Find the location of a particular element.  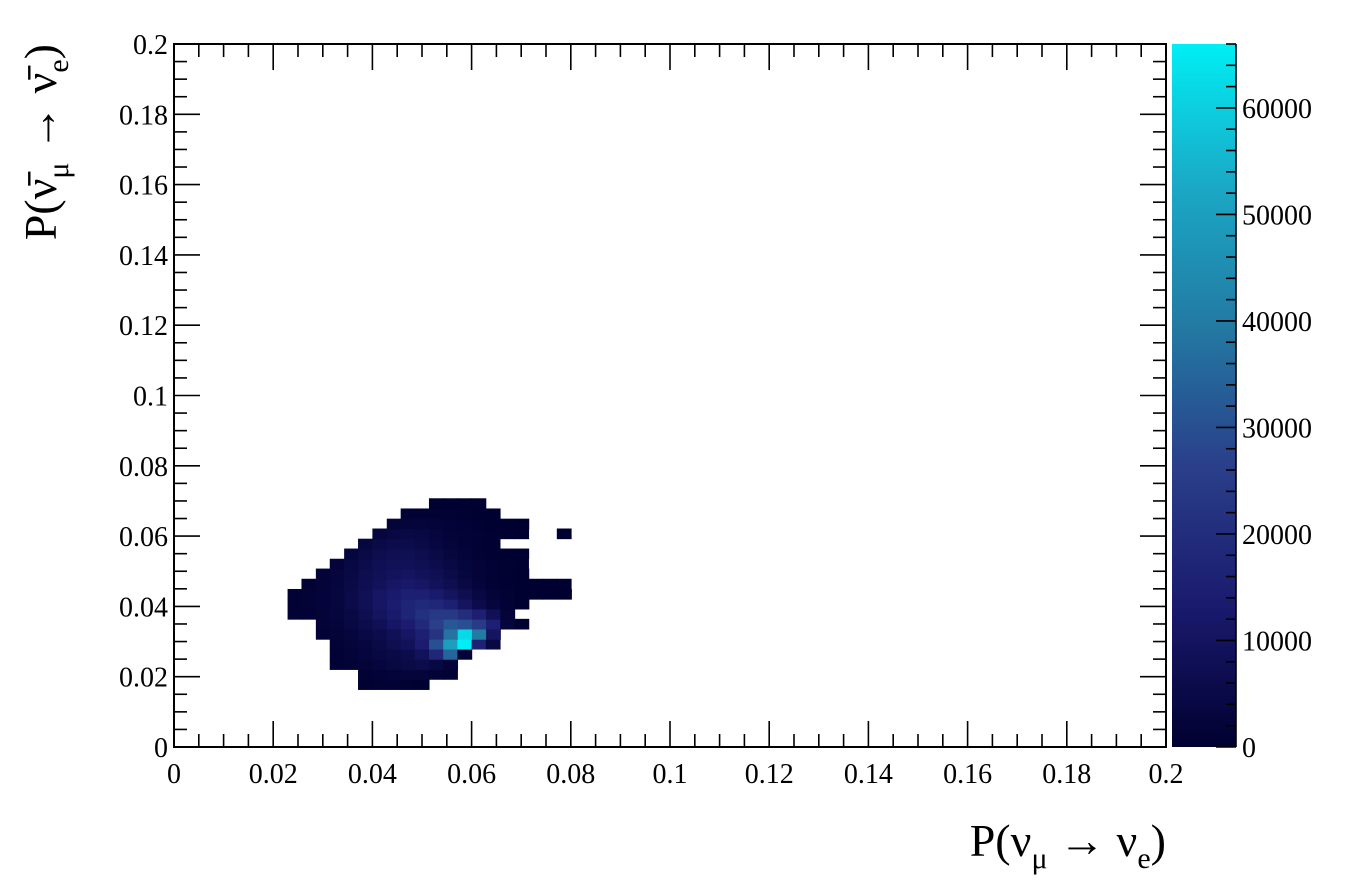

x-tick-label: 0.14 is located at coordinates (868, 774).